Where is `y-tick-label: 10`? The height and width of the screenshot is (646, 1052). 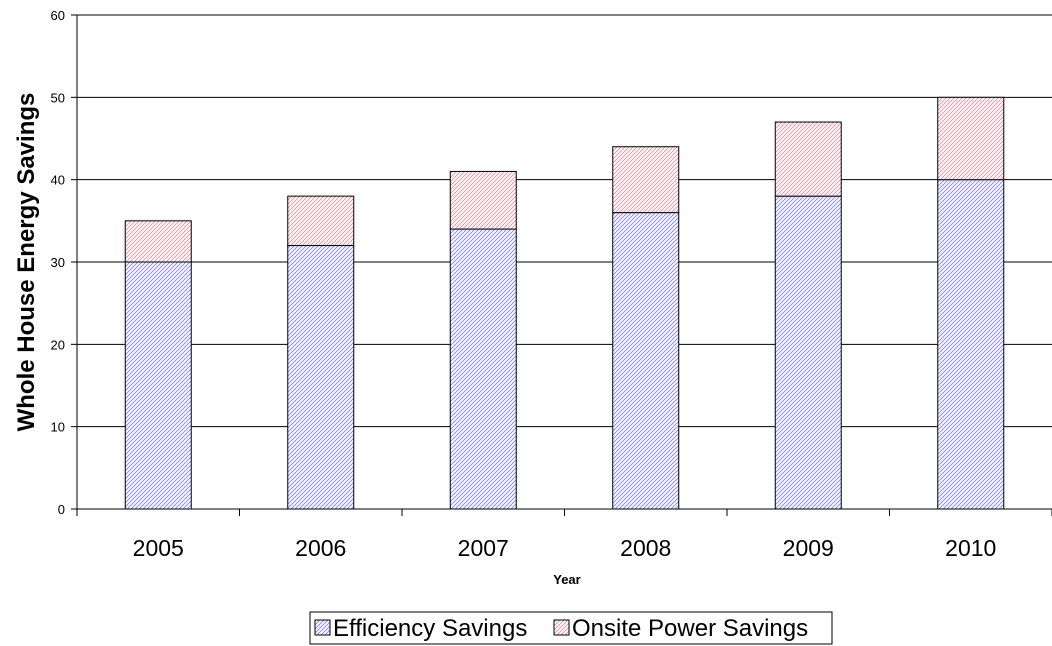 y-tick-label: 10 is located at coordinates (58, 427).